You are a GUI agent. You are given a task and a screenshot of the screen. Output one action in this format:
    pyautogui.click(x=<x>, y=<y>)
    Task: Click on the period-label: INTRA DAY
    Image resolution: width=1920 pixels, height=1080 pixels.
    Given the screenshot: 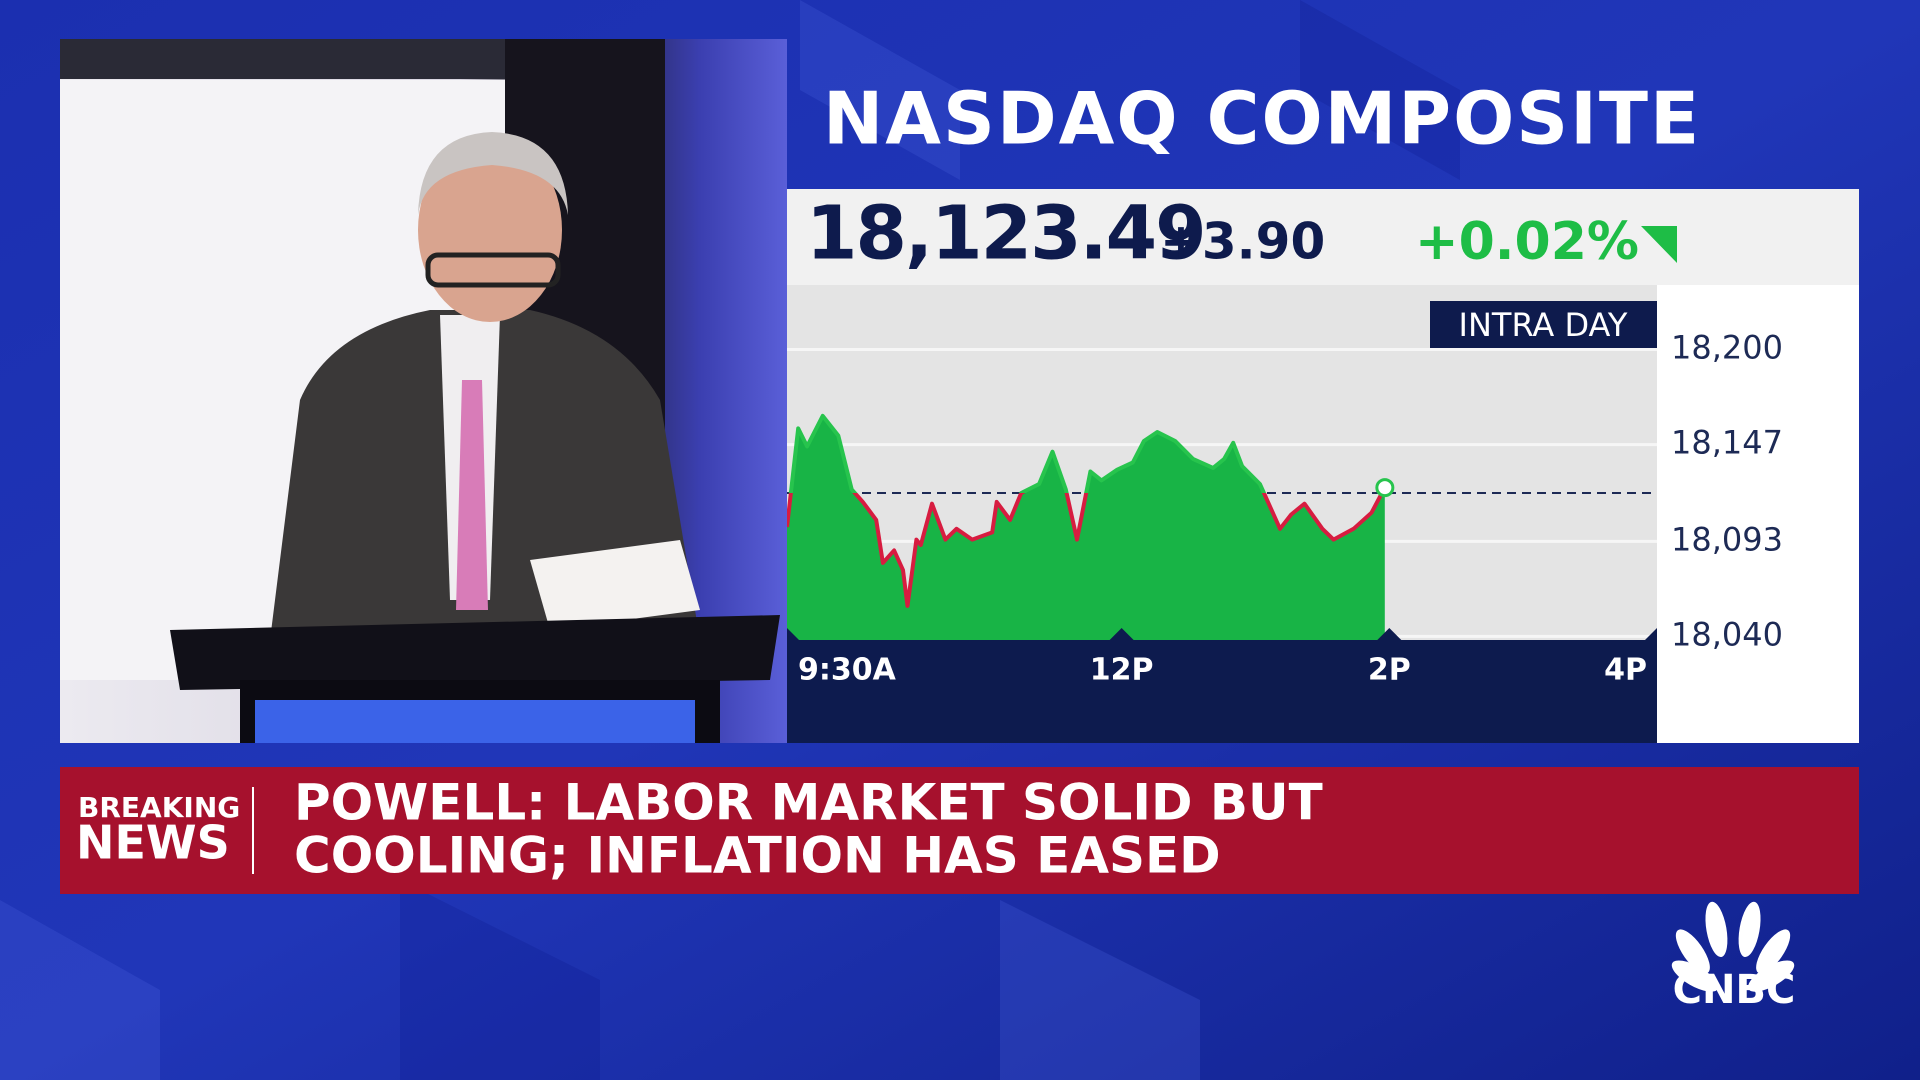 What is the action you would take?
    pyautogui.click(x=1543, y=325)
    